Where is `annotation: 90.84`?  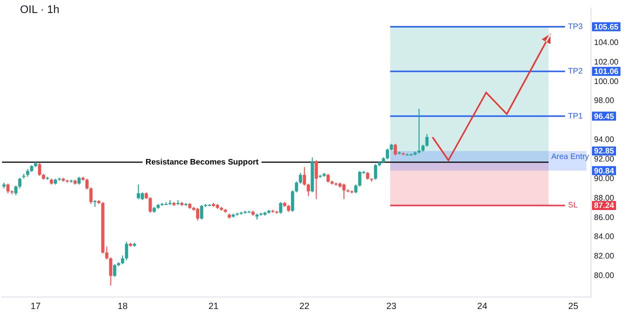
annotation: 90.84 is located at coordinates (604, 171).